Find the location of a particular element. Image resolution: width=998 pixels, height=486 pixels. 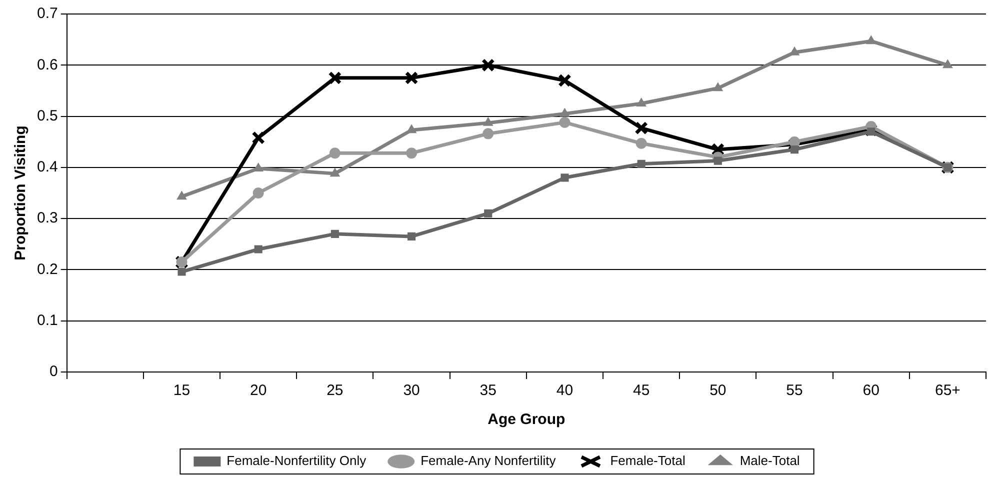

x-tick-label: 55 is located at coordinates (794, 391).